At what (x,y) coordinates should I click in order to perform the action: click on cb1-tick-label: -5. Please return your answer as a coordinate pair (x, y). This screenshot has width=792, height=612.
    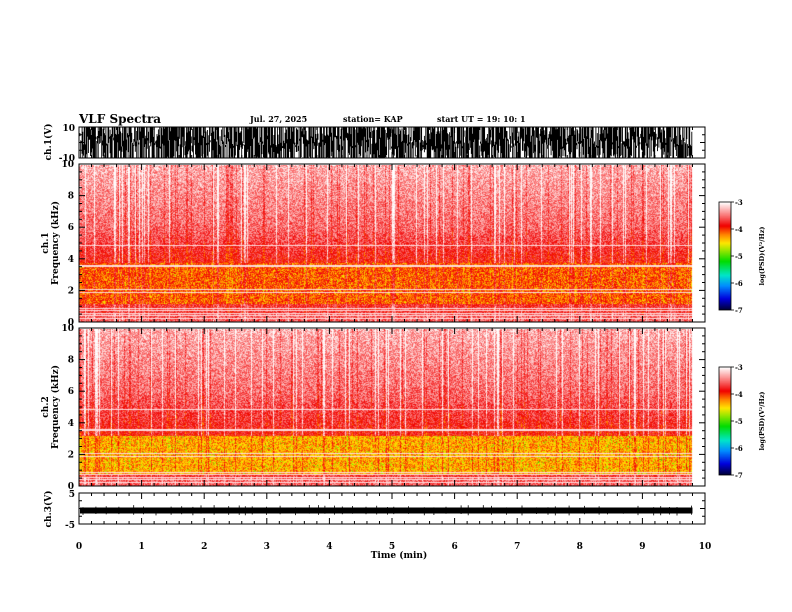
    Looking at the image, I should click on (739, 256).